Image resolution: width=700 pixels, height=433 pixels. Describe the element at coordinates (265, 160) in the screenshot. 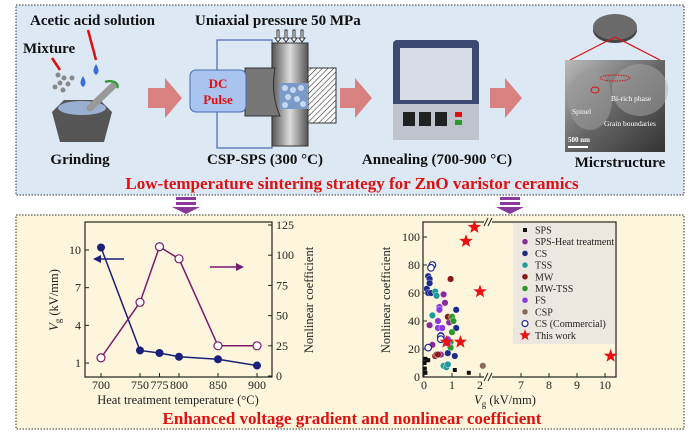

I see `csp-sps-label: CSP-SPS (300 °C)` at that location.